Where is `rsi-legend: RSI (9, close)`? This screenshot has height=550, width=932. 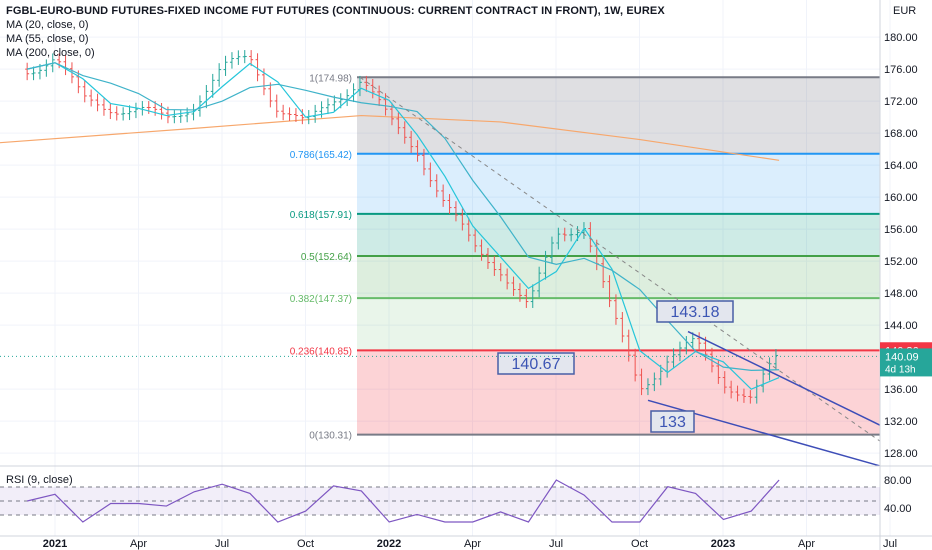 rsi-legend: RSI (9, close) is located at coordinates (39, 480).